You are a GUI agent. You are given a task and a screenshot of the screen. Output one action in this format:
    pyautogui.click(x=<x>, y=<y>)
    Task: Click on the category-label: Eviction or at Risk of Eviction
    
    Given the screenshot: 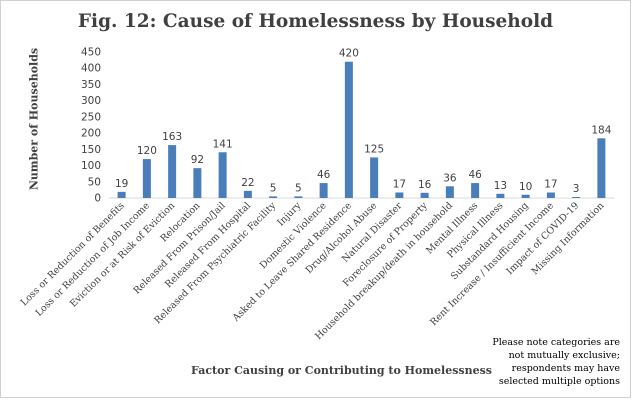 What is the action you would take?
    pyautogui.click(x=122, y=254)
    